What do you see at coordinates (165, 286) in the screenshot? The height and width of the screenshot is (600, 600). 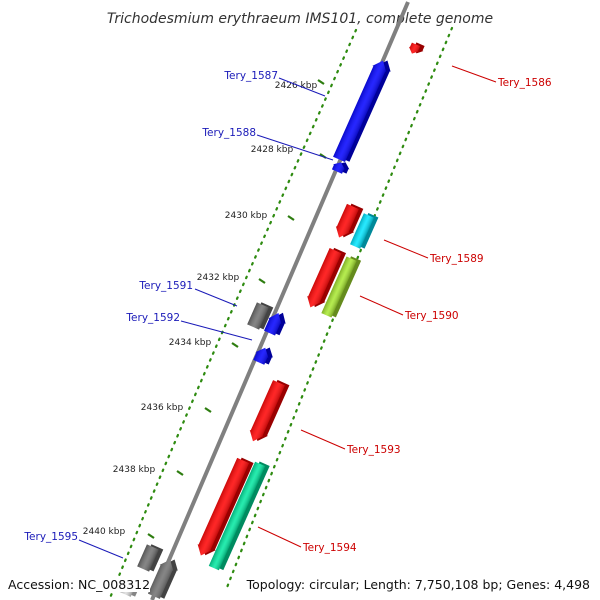 I see `gene-label: Tery_1591` at bounding box center [165, 286].